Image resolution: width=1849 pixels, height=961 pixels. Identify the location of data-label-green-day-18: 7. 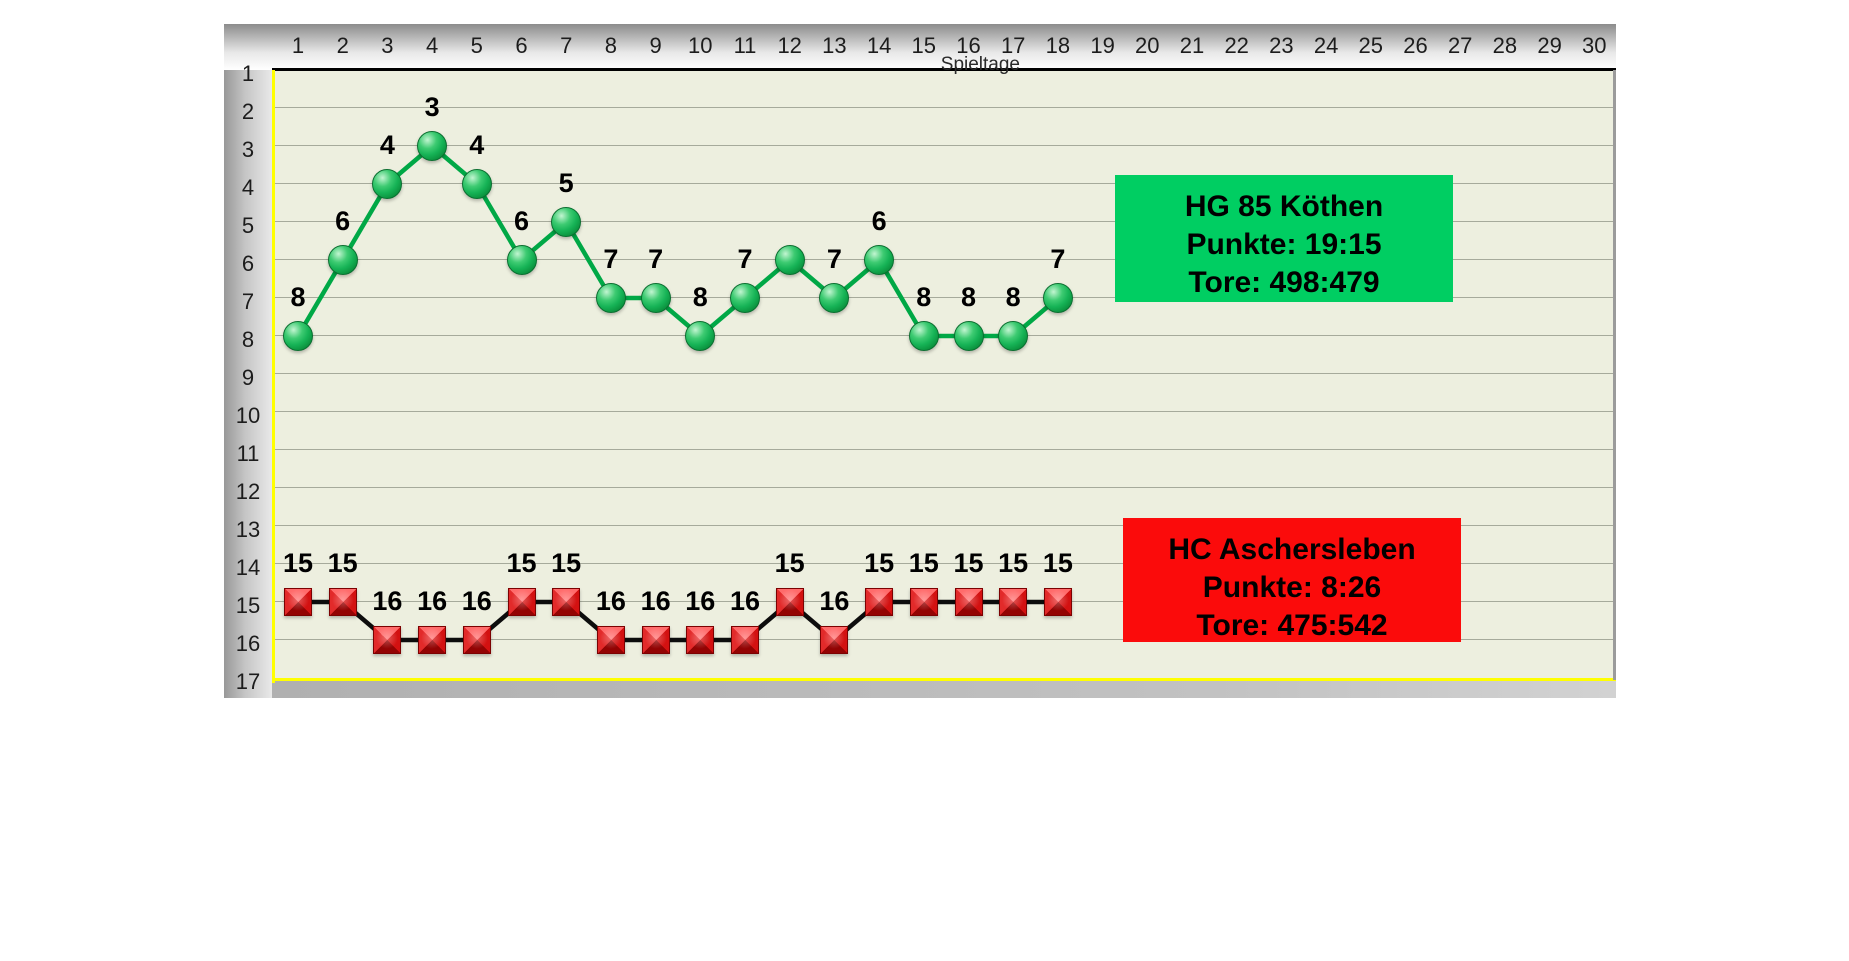
(1058, 259).